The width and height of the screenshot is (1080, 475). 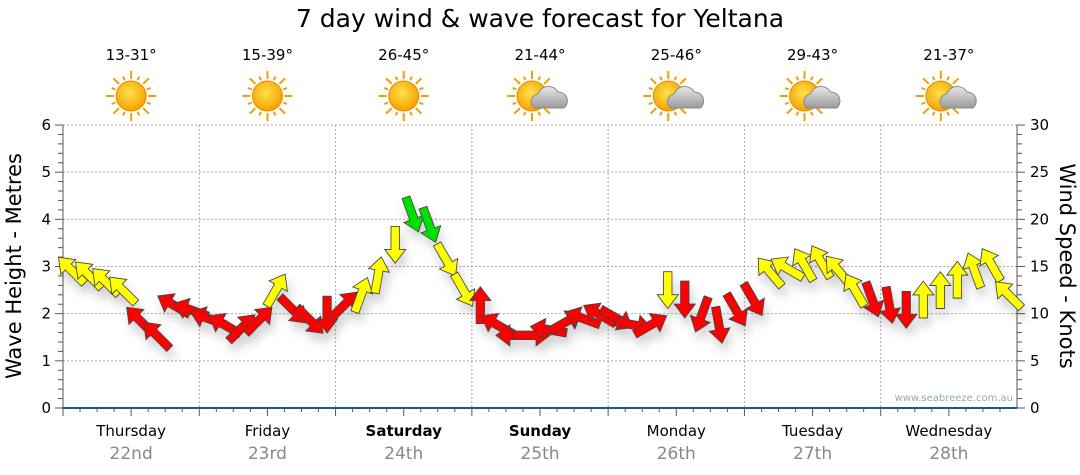 I want to click on date-label: 24th, so click(x=403, y=454).